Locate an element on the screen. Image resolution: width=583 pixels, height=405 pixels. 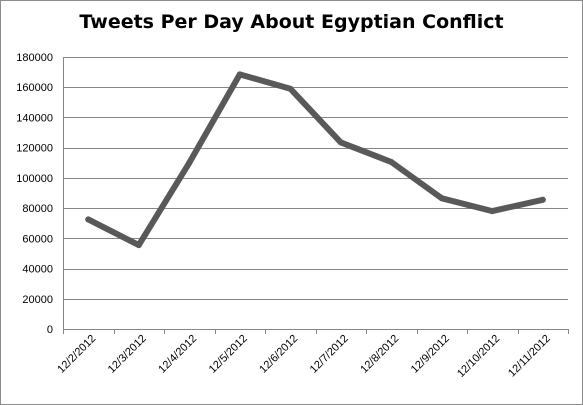
y-tick-label: 160000 is located at coordinates (34, 88).